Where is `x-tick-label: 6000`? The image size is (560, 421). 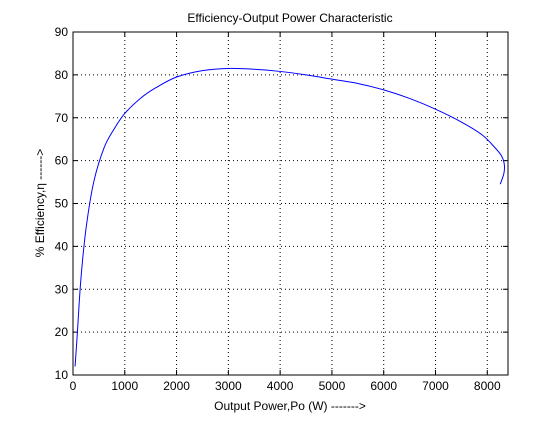 x-tick-label: 6000 is located at coordinates (383, 386).